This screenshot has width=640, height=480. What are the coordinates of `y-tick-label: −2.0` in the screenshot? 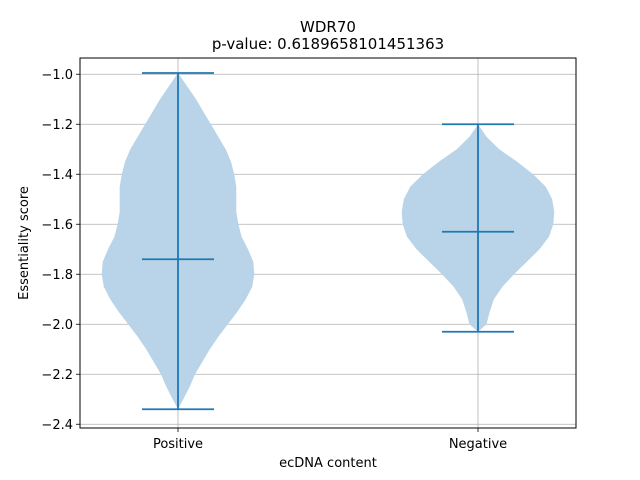 It's located at (57, 325).